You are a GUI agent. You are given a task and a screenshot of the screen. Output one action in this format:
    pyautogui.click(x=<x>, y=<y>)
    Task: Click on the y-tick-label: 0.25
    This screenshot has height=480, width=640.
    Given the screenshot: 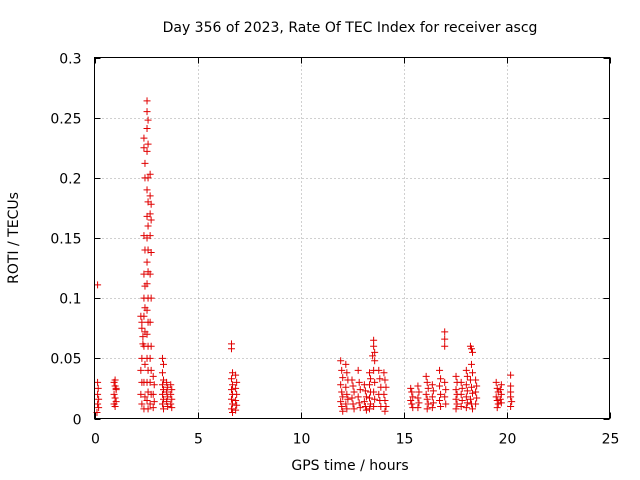 What is the action you would take?
    pyautogui.click(x=65, y=120)
    